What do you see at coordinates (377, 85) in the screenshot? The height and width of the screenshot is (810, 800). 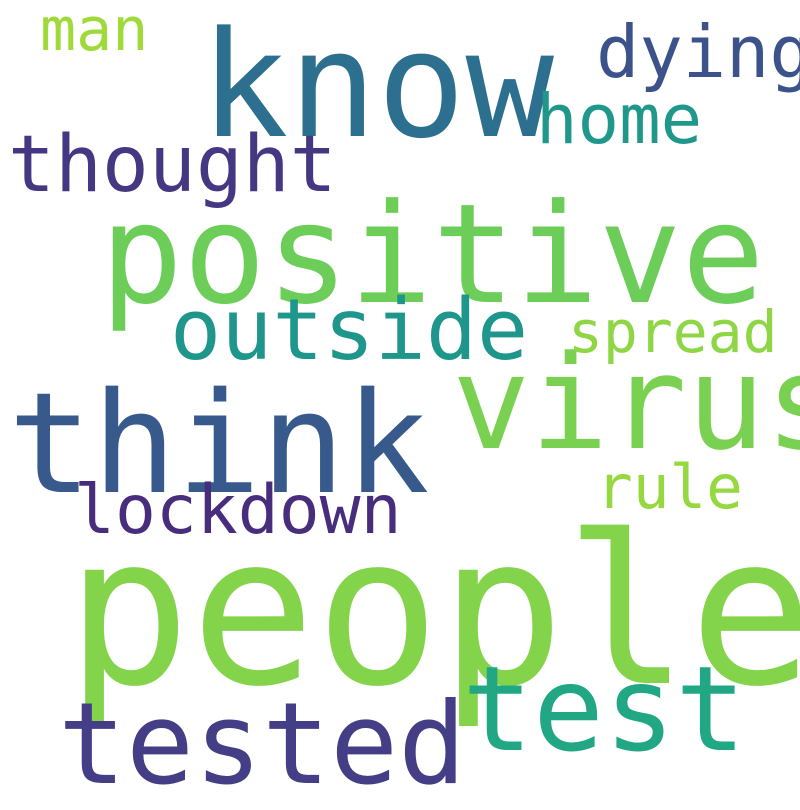 I see `word-know: know` at bounding box center [377, 85].